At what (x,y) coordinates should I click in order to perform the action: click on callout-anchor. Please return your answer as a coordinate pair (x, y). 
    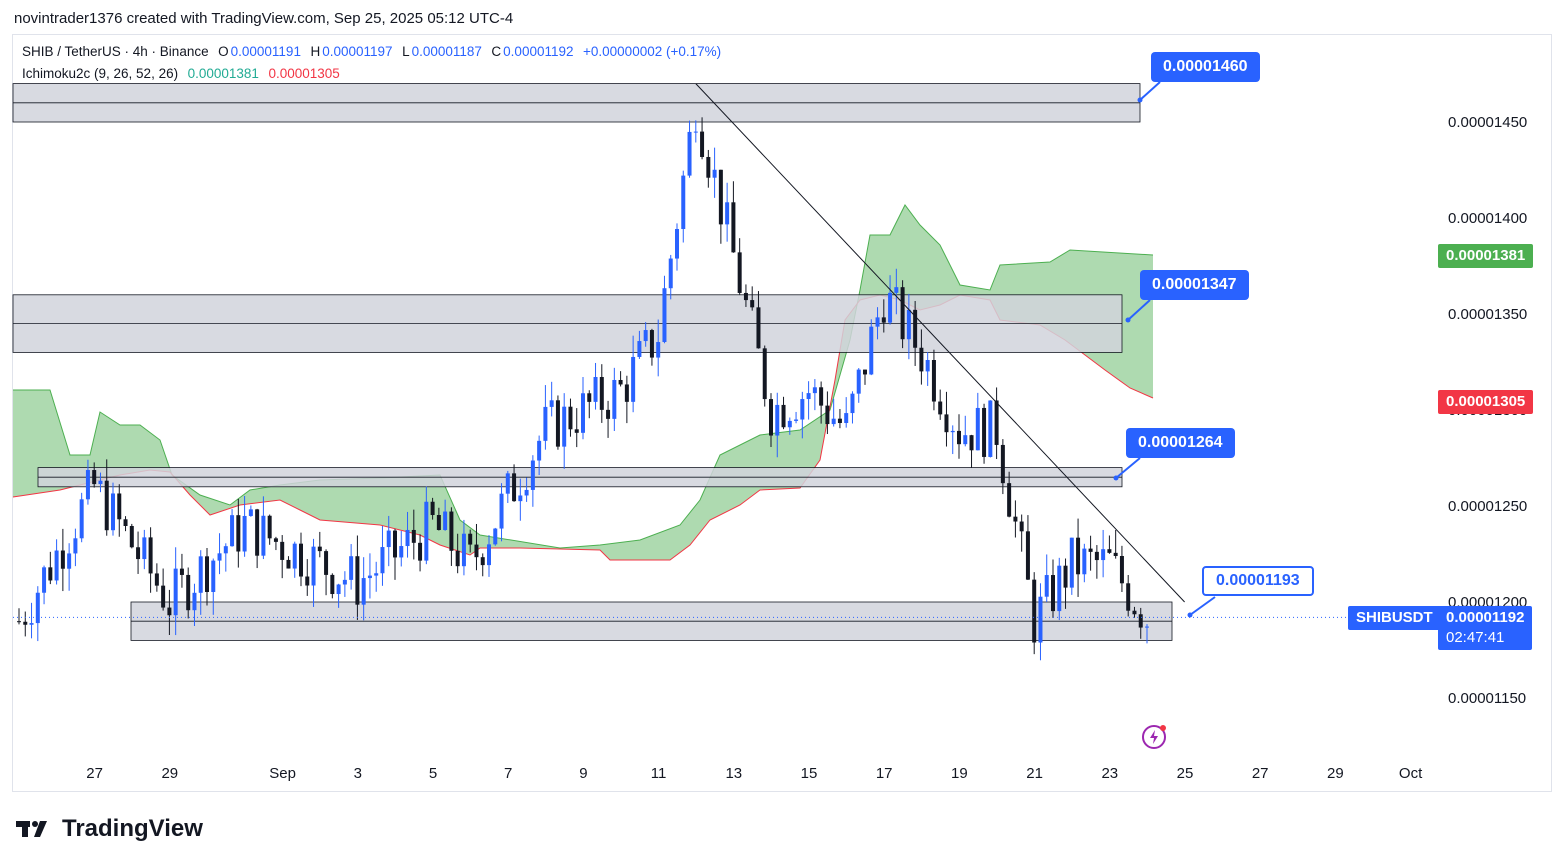
    Looking at the image, I should click on (1116, 478).